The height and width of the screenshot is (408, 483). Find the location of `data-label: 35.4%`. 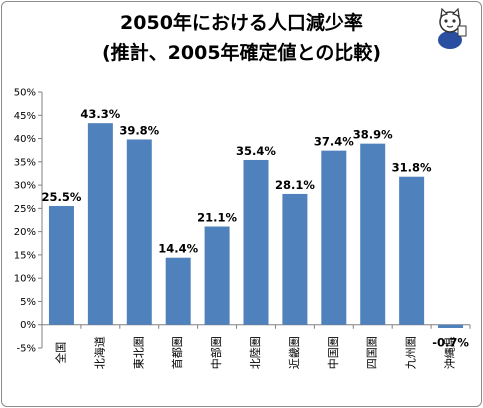

data-label: 35.4% is located at coordinates (256, 151).